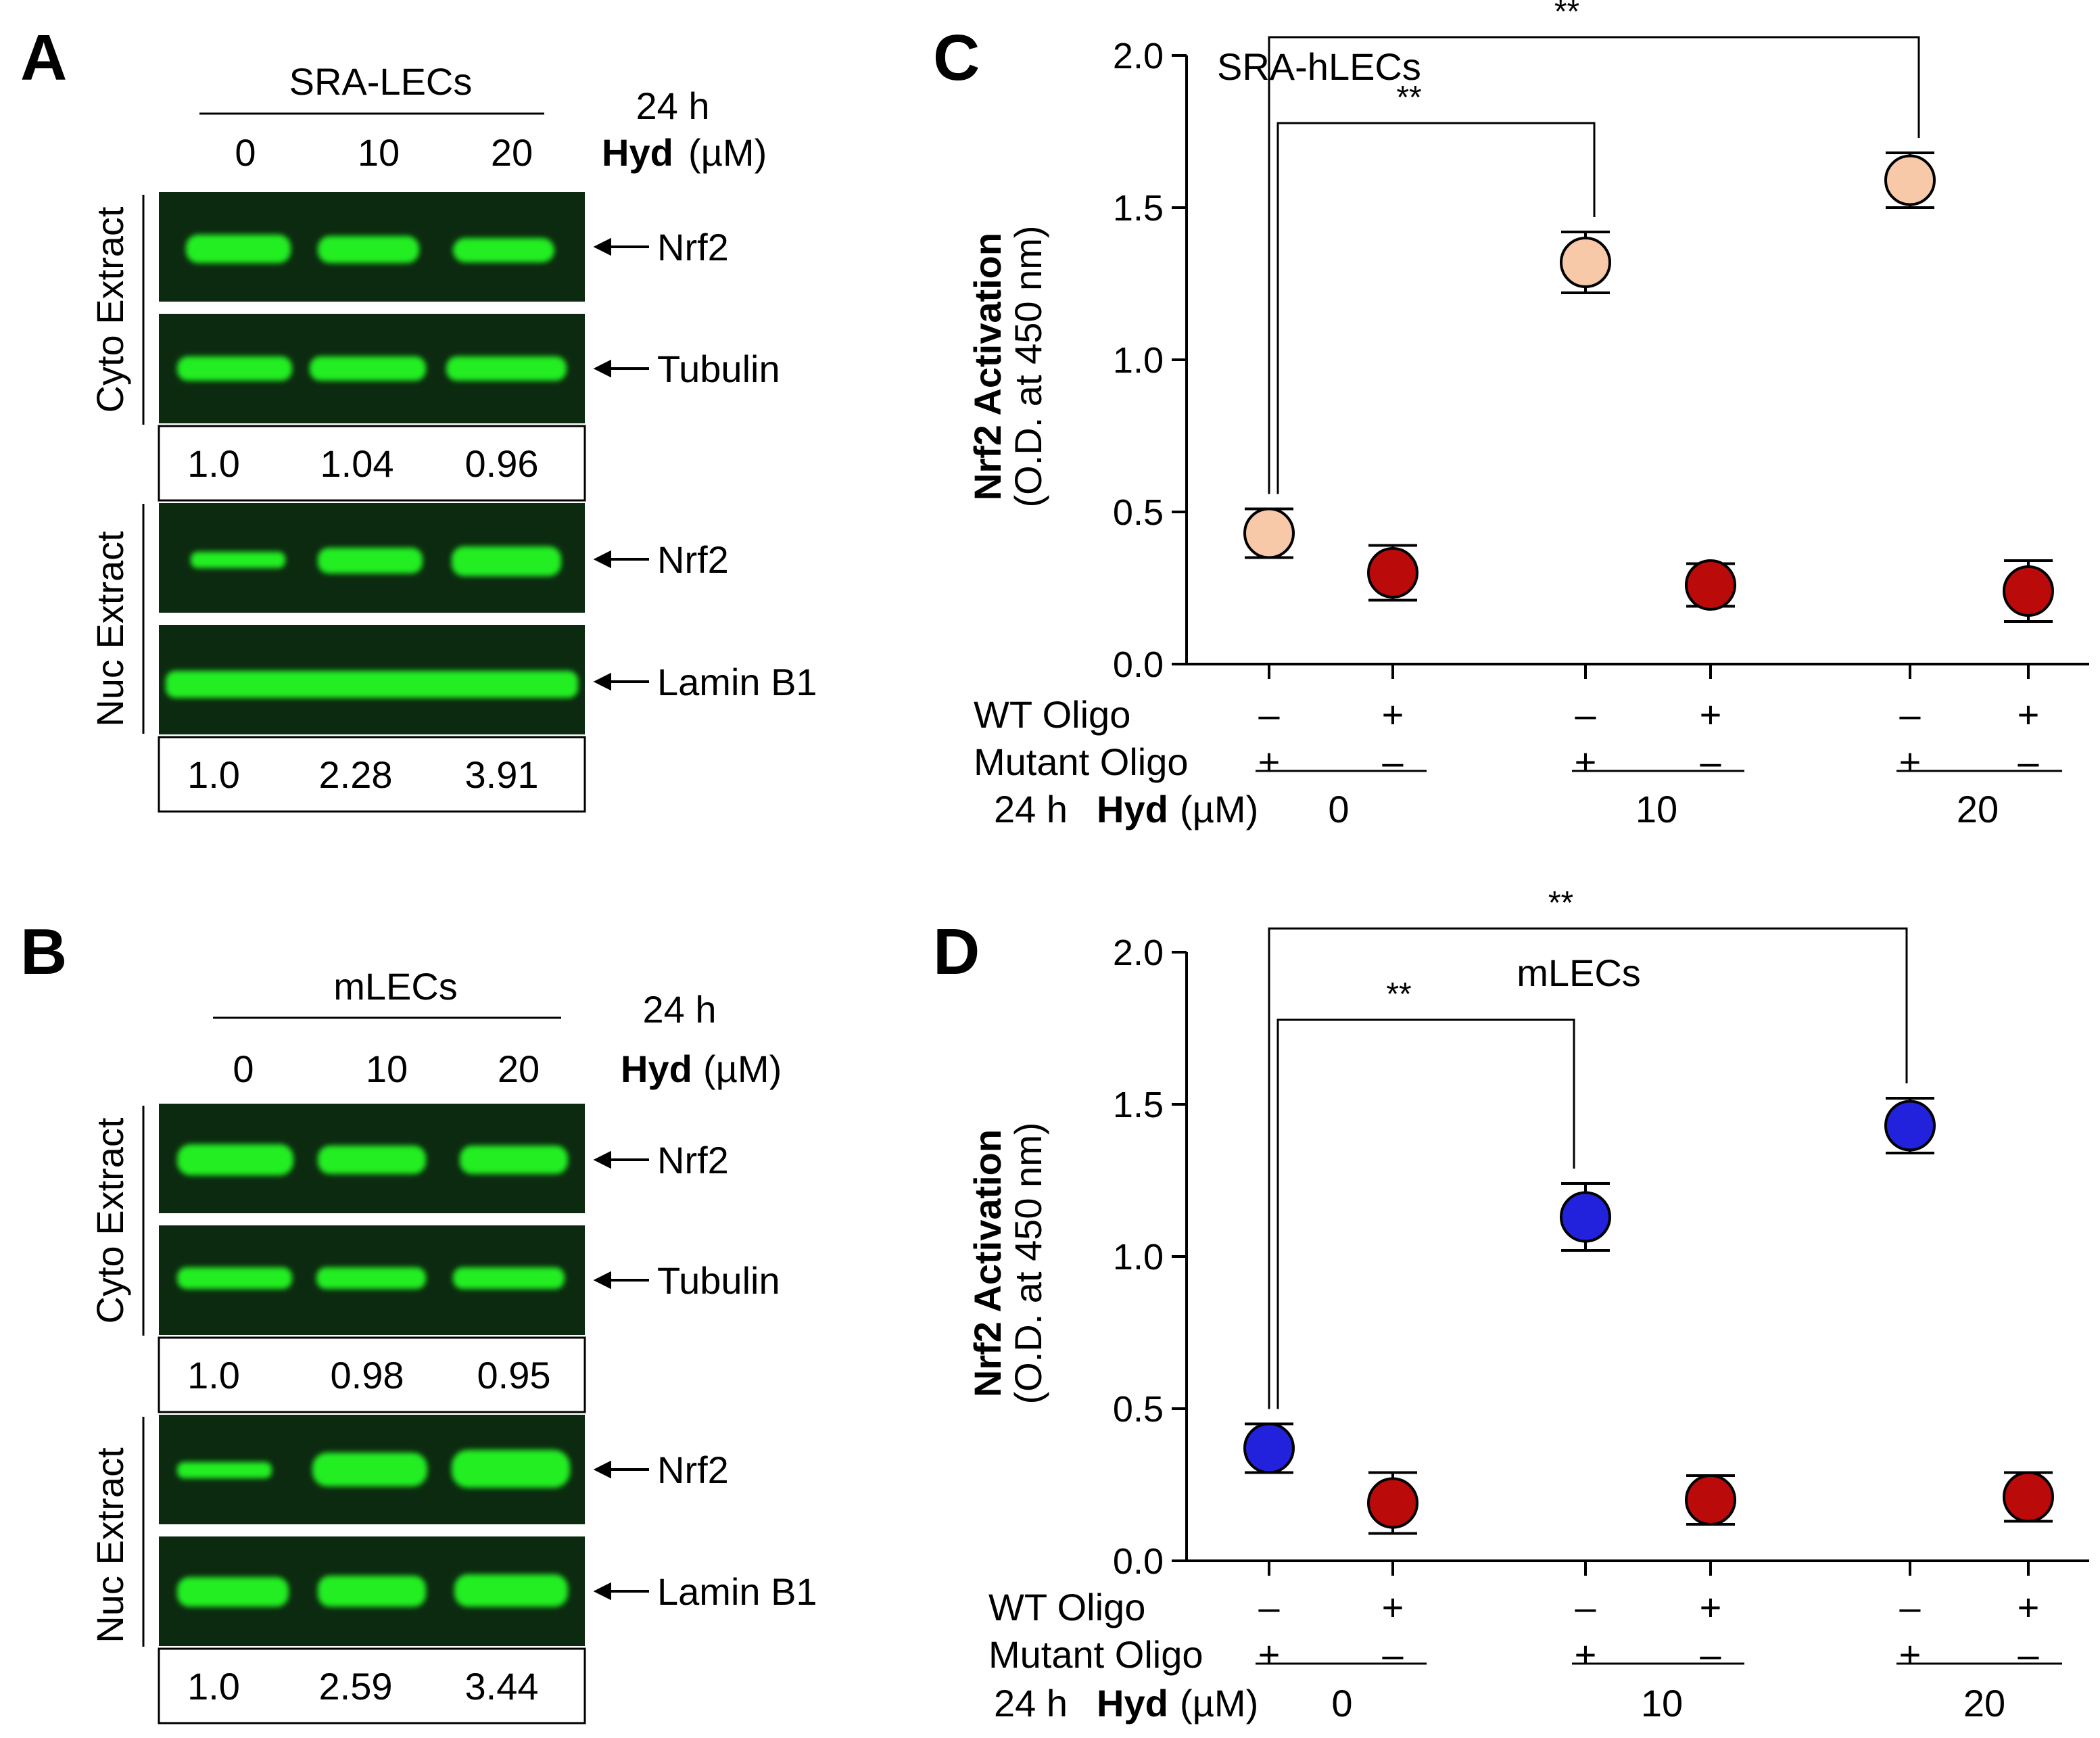 The height and width of the screenshot is (1738, 2100). I want to click on chart-title: mLECs, so click(1579, 973).